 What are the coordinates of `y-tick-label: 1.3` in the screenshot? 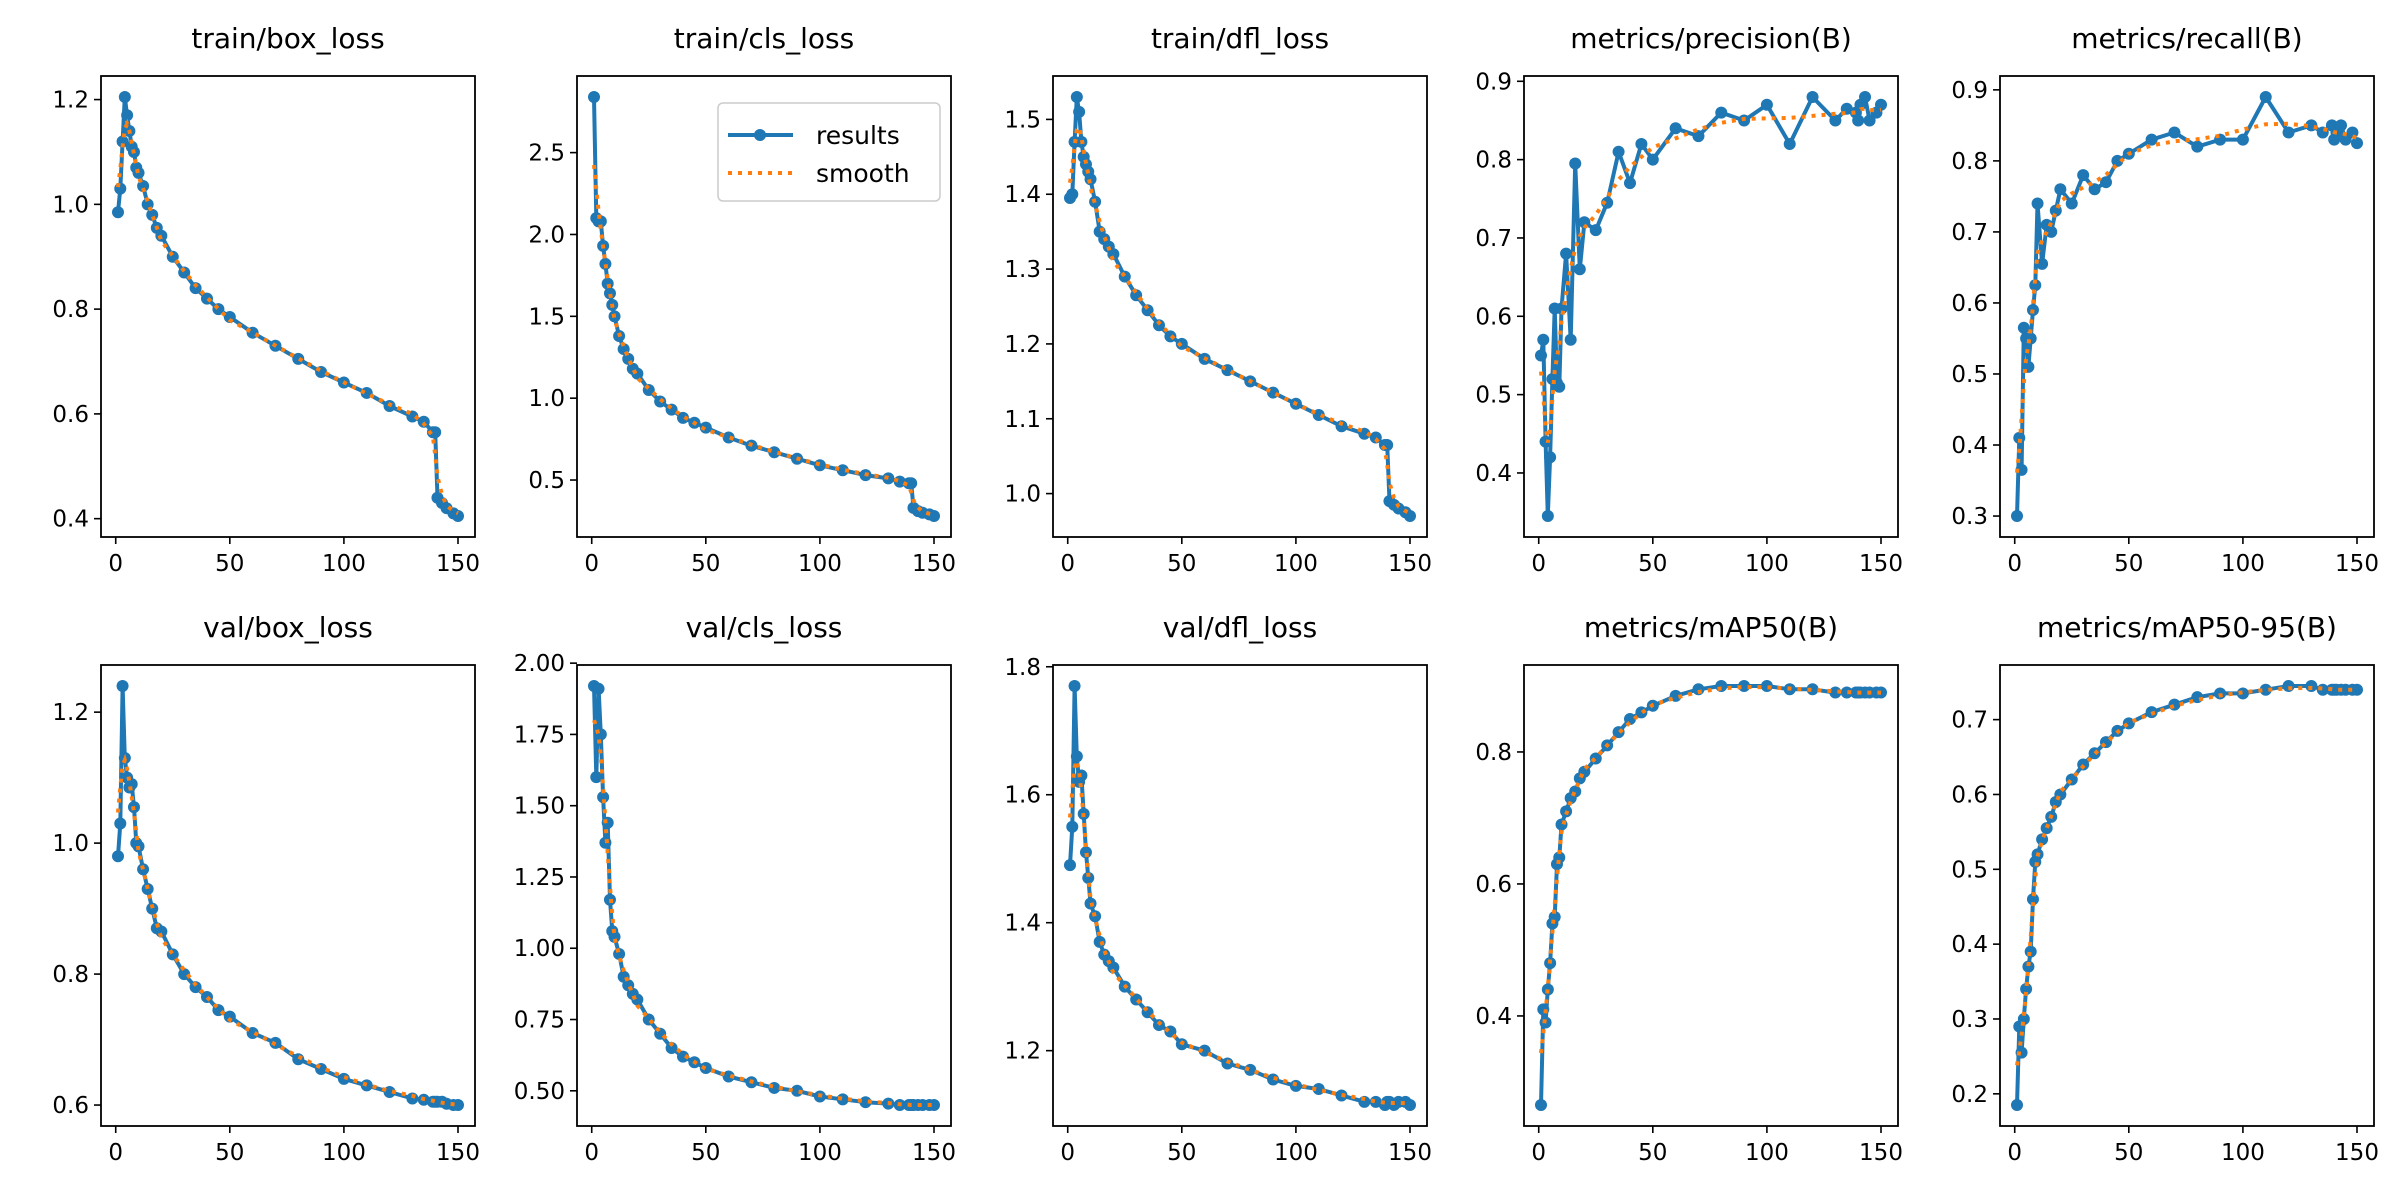 It's located at (1022, 270).